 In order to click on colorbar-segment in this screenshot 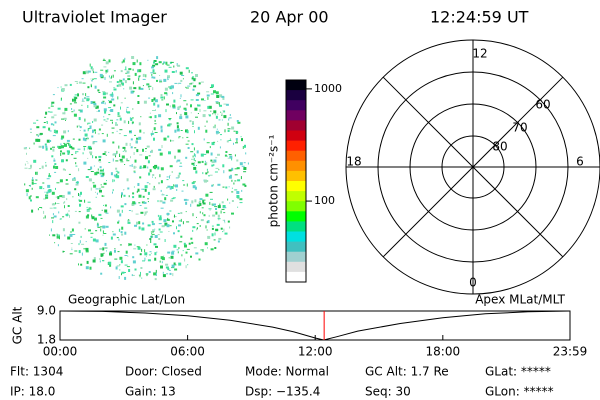, I will do `click(296, 186)`.